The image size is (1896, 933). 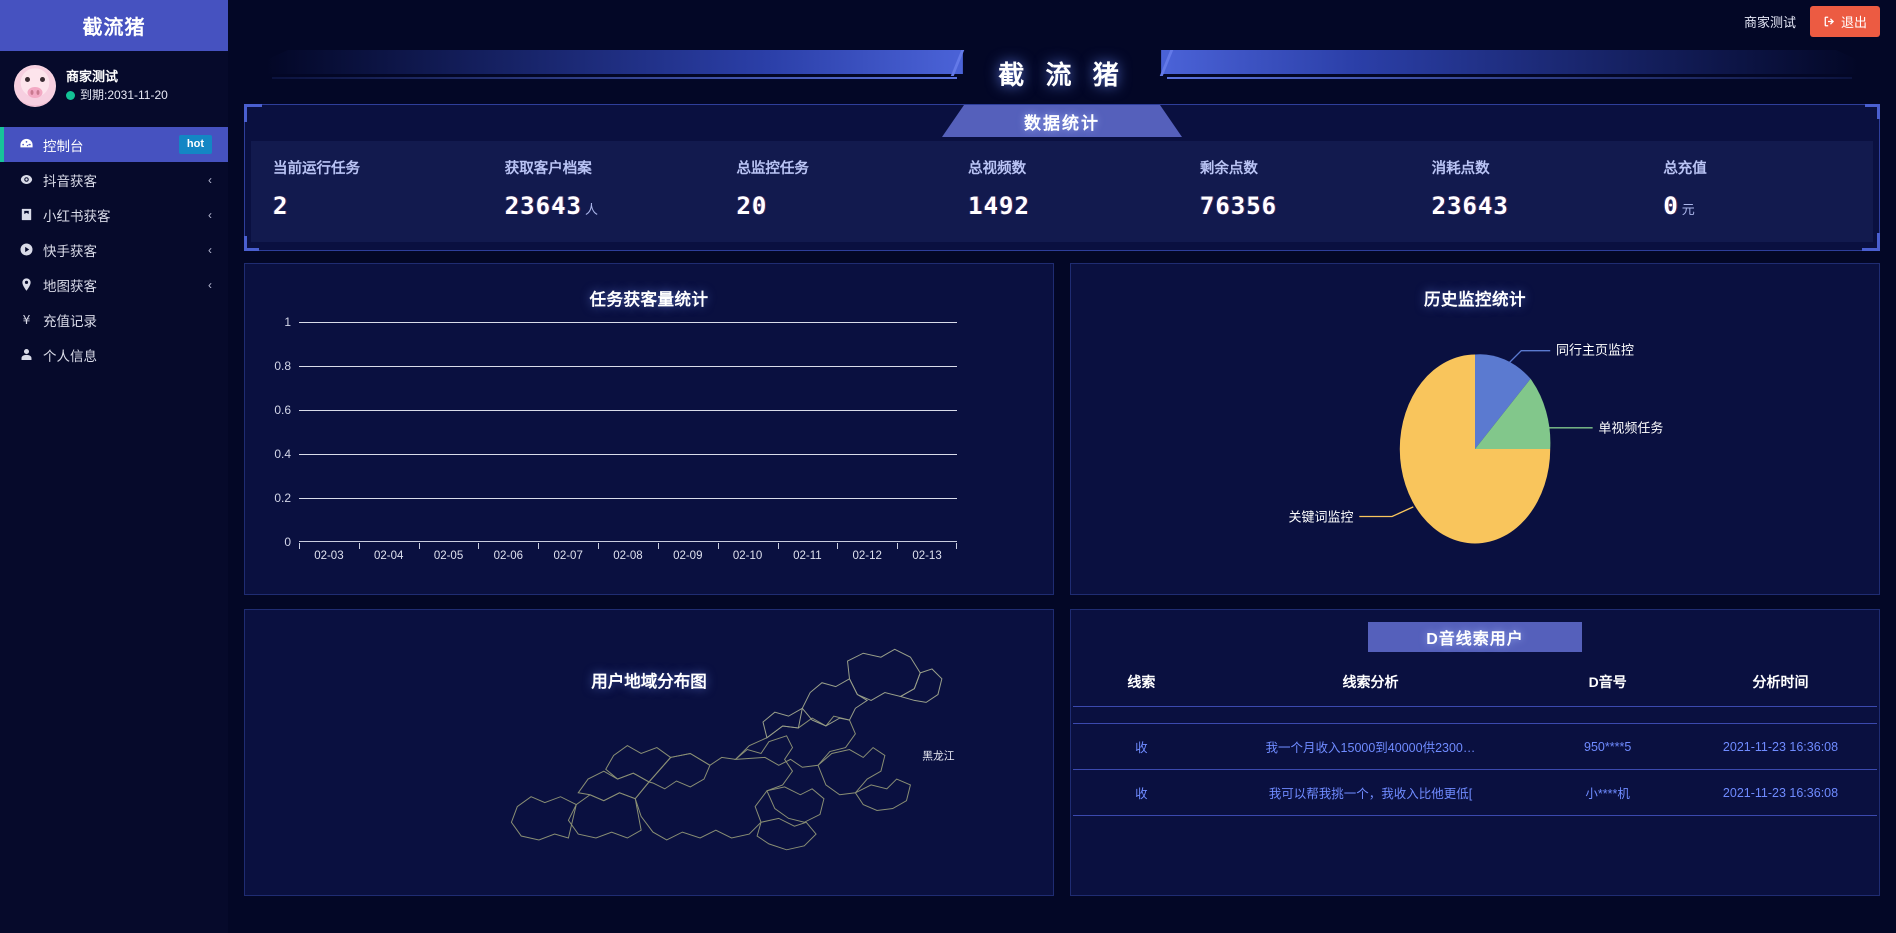 I want to click on pie-svg: 同行主页监控 单视频任务 关键词监控, so click(x=1475, y=449).